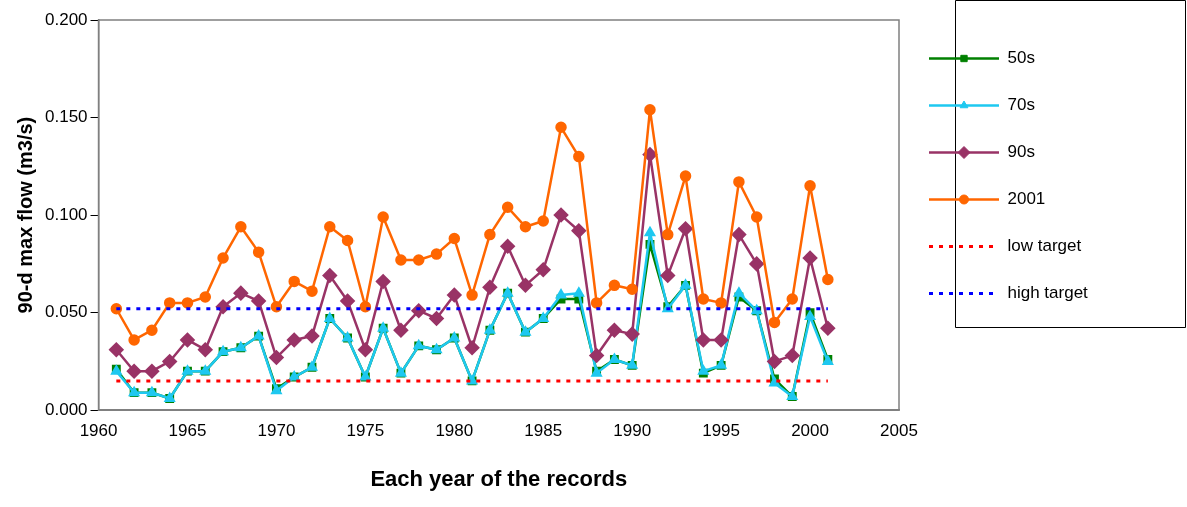 The image size is (1187, 507). Describe the element at coordinates (66, 19) in the screenshot. I see `y-tick-label: 0.200` at that location.